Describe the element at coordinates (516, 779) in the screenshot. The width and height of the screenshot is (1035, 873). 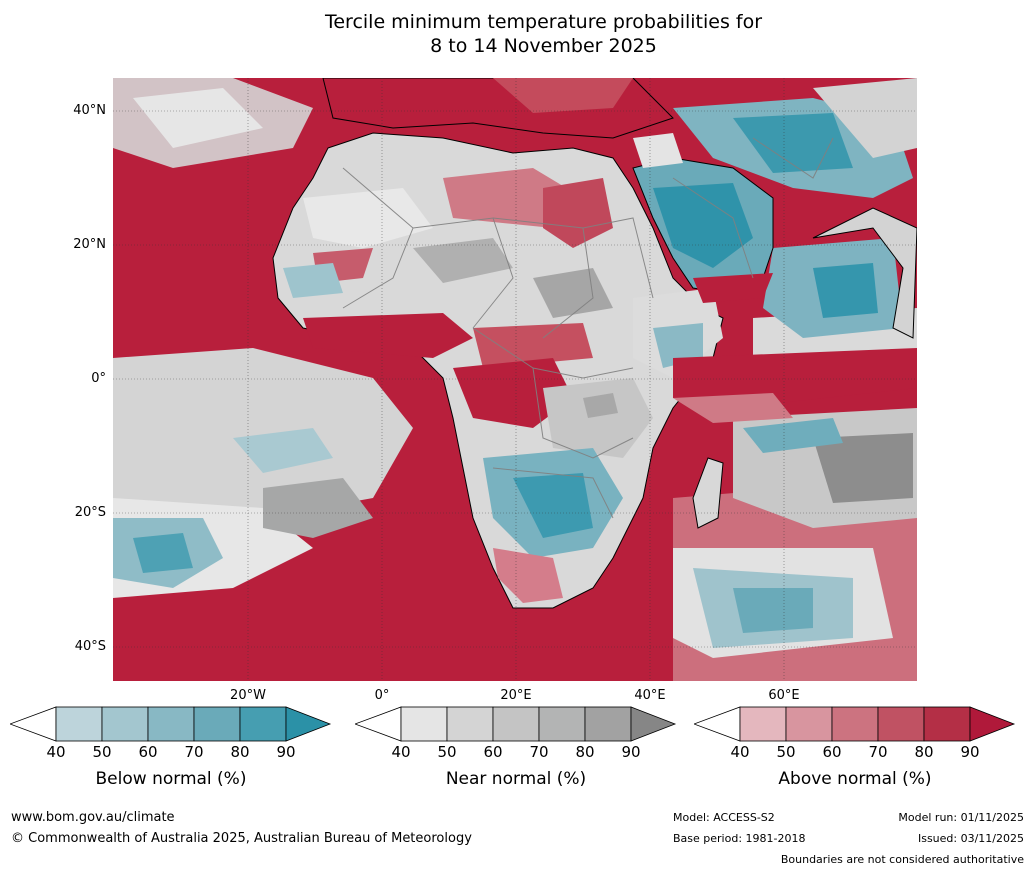
I see `near-normal-label: Near normal (%)` at that location.